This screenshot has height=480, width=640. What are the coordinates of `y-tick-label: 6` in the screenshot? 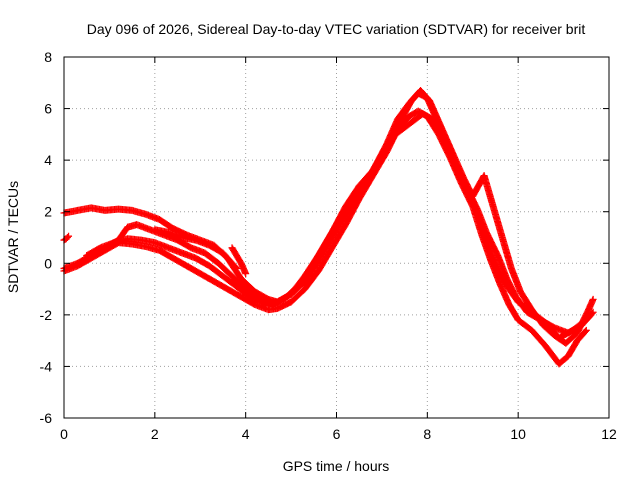 It's located at (48, 109).